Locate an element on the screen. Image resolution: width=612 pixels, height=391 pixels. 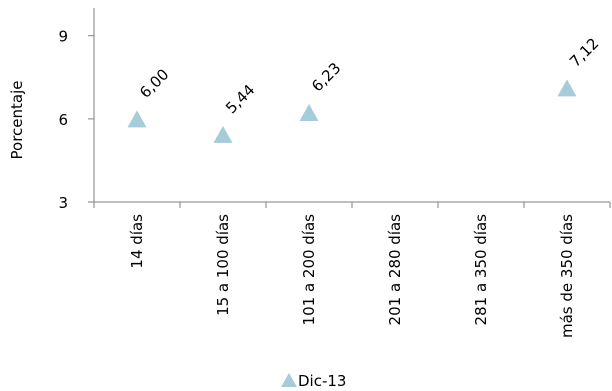
x-tick-label: 15 a 100 días is located at coordinates (223, 265).